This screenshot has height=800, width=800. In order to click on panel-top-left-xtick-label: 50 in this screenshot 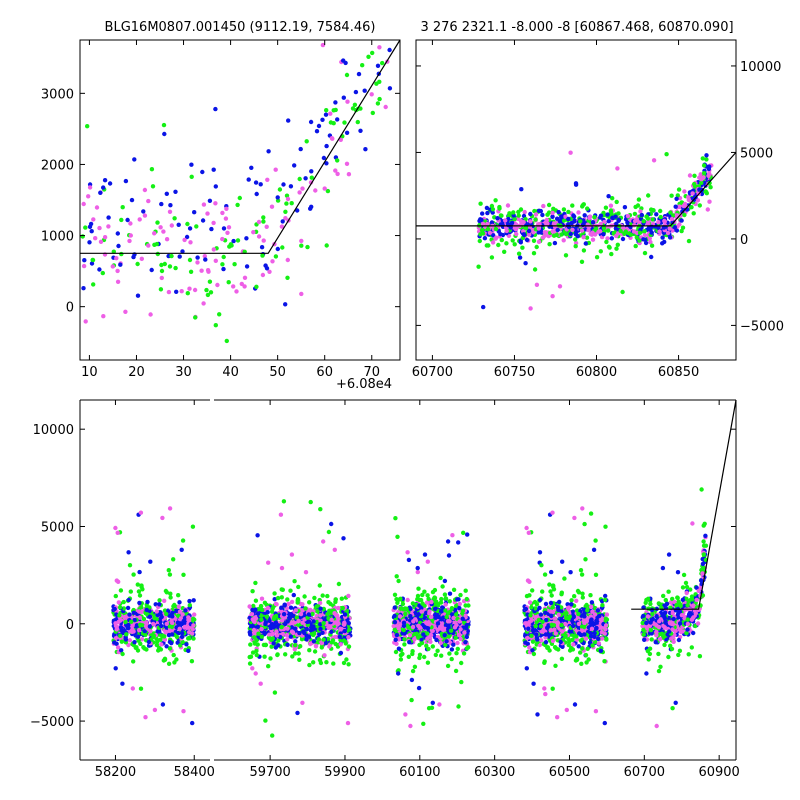, I will do `click(277, 372)`.